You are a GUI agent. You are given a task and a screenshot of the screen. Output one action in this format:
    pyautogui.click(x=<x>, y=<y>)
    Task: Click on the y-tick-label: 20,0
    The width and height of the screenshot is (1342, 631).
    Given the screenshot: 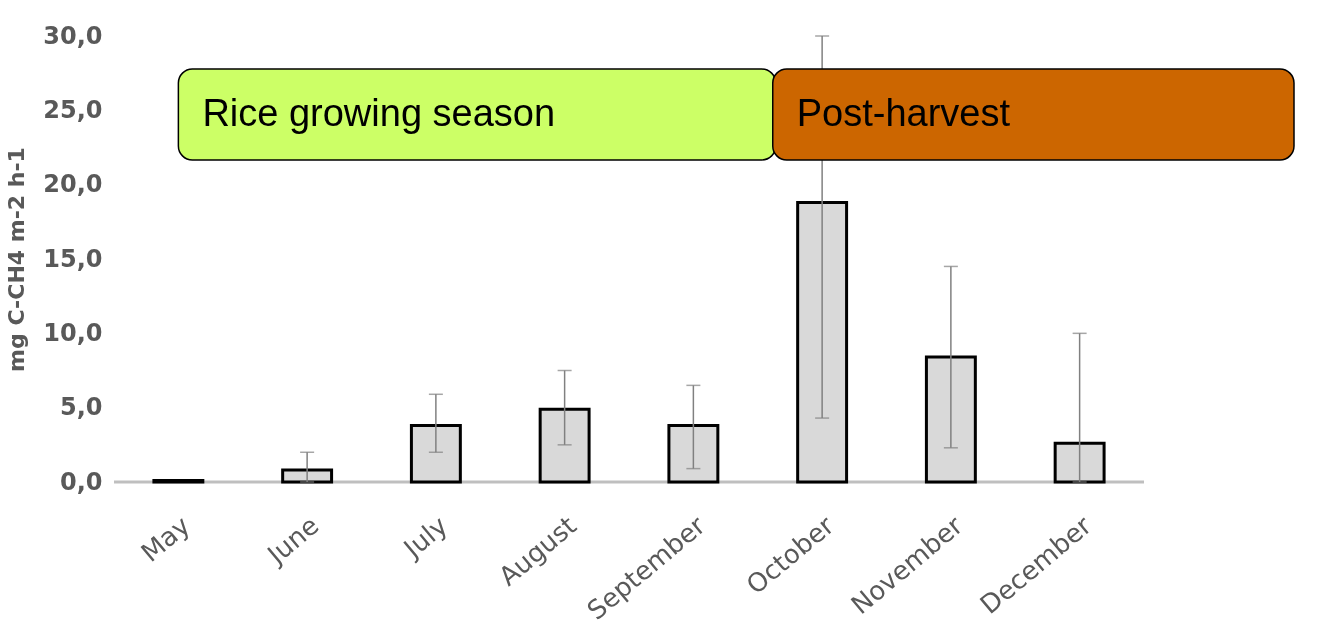 What is the action you would take?
    pyautogui.click(x=73, y=184)
    